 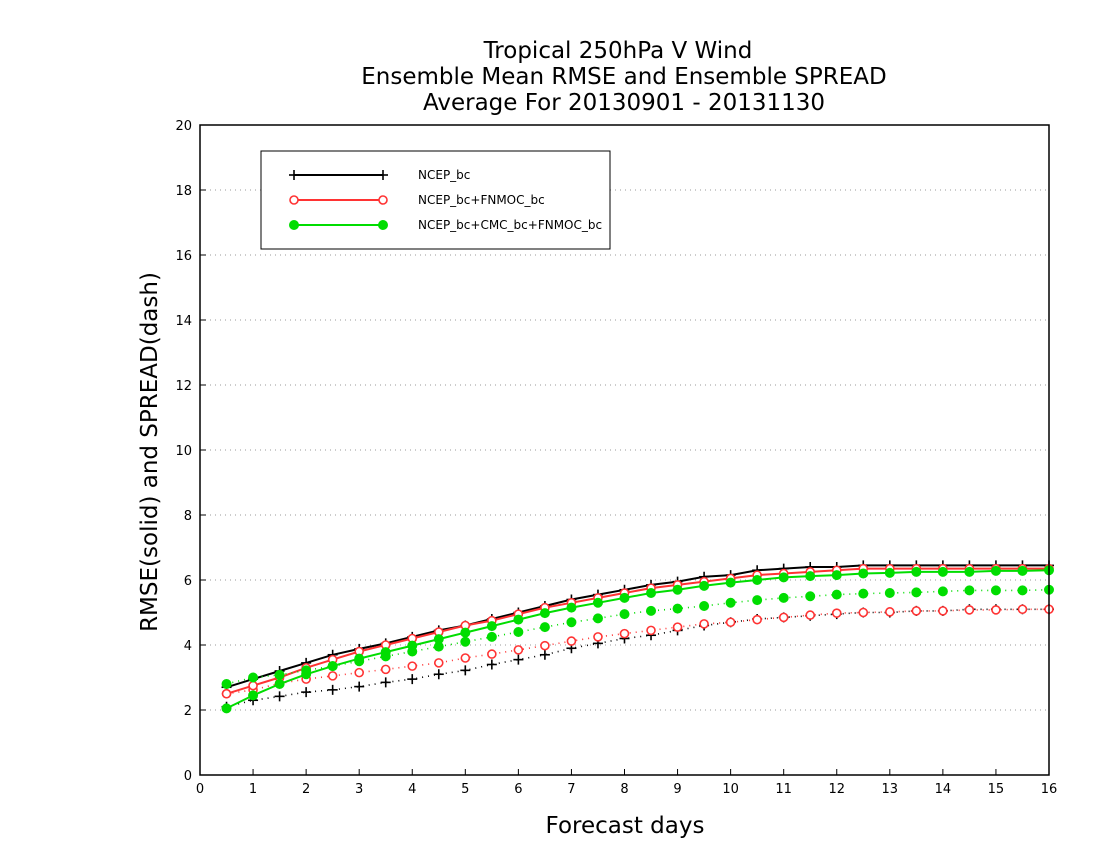 What do you see at coordinates (624, 103) in the screenshot?
I see `title-line-3: Average For 20130901 - 20131130` at bounding box center [624, 103].